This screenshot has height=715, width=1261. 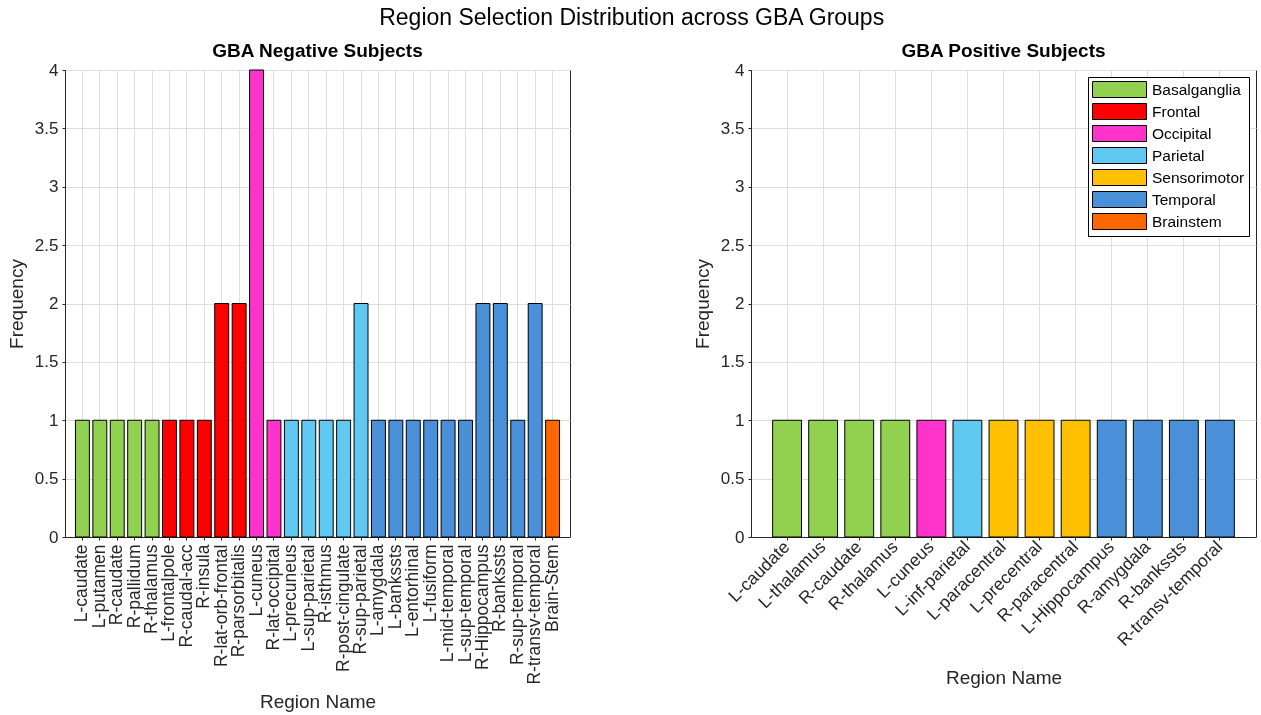 What do you see at coordinates (1003, 50) in the screenshot?
I see `chart-title: GBA Positive Subjects` at bounding box center [1003, 50].